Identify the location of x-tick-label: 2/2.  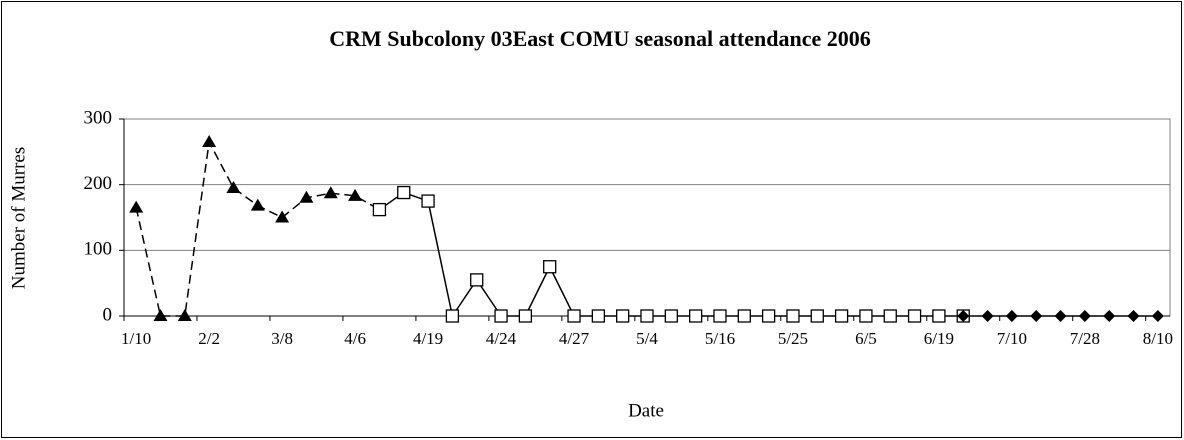
(209, 338).